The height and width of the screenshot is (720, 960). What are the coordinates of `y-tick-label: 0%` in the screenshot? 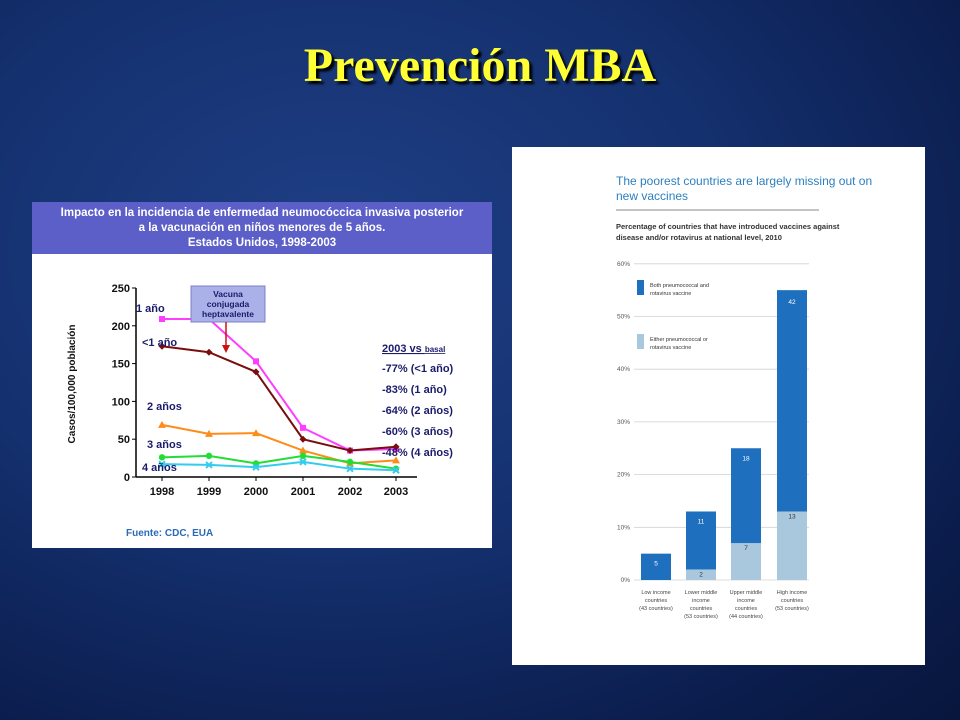 It's located at (626, 580).